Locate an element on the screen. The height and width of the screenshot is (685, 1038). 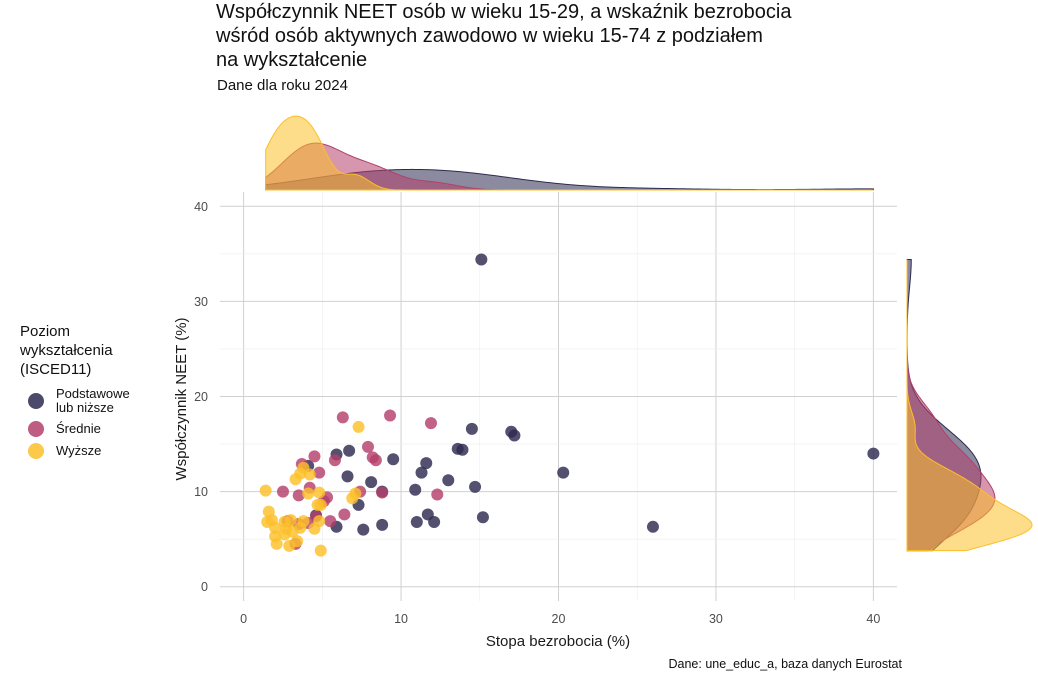
legend-item-tertiary: Wyższe is located at coordinates (75, 451).